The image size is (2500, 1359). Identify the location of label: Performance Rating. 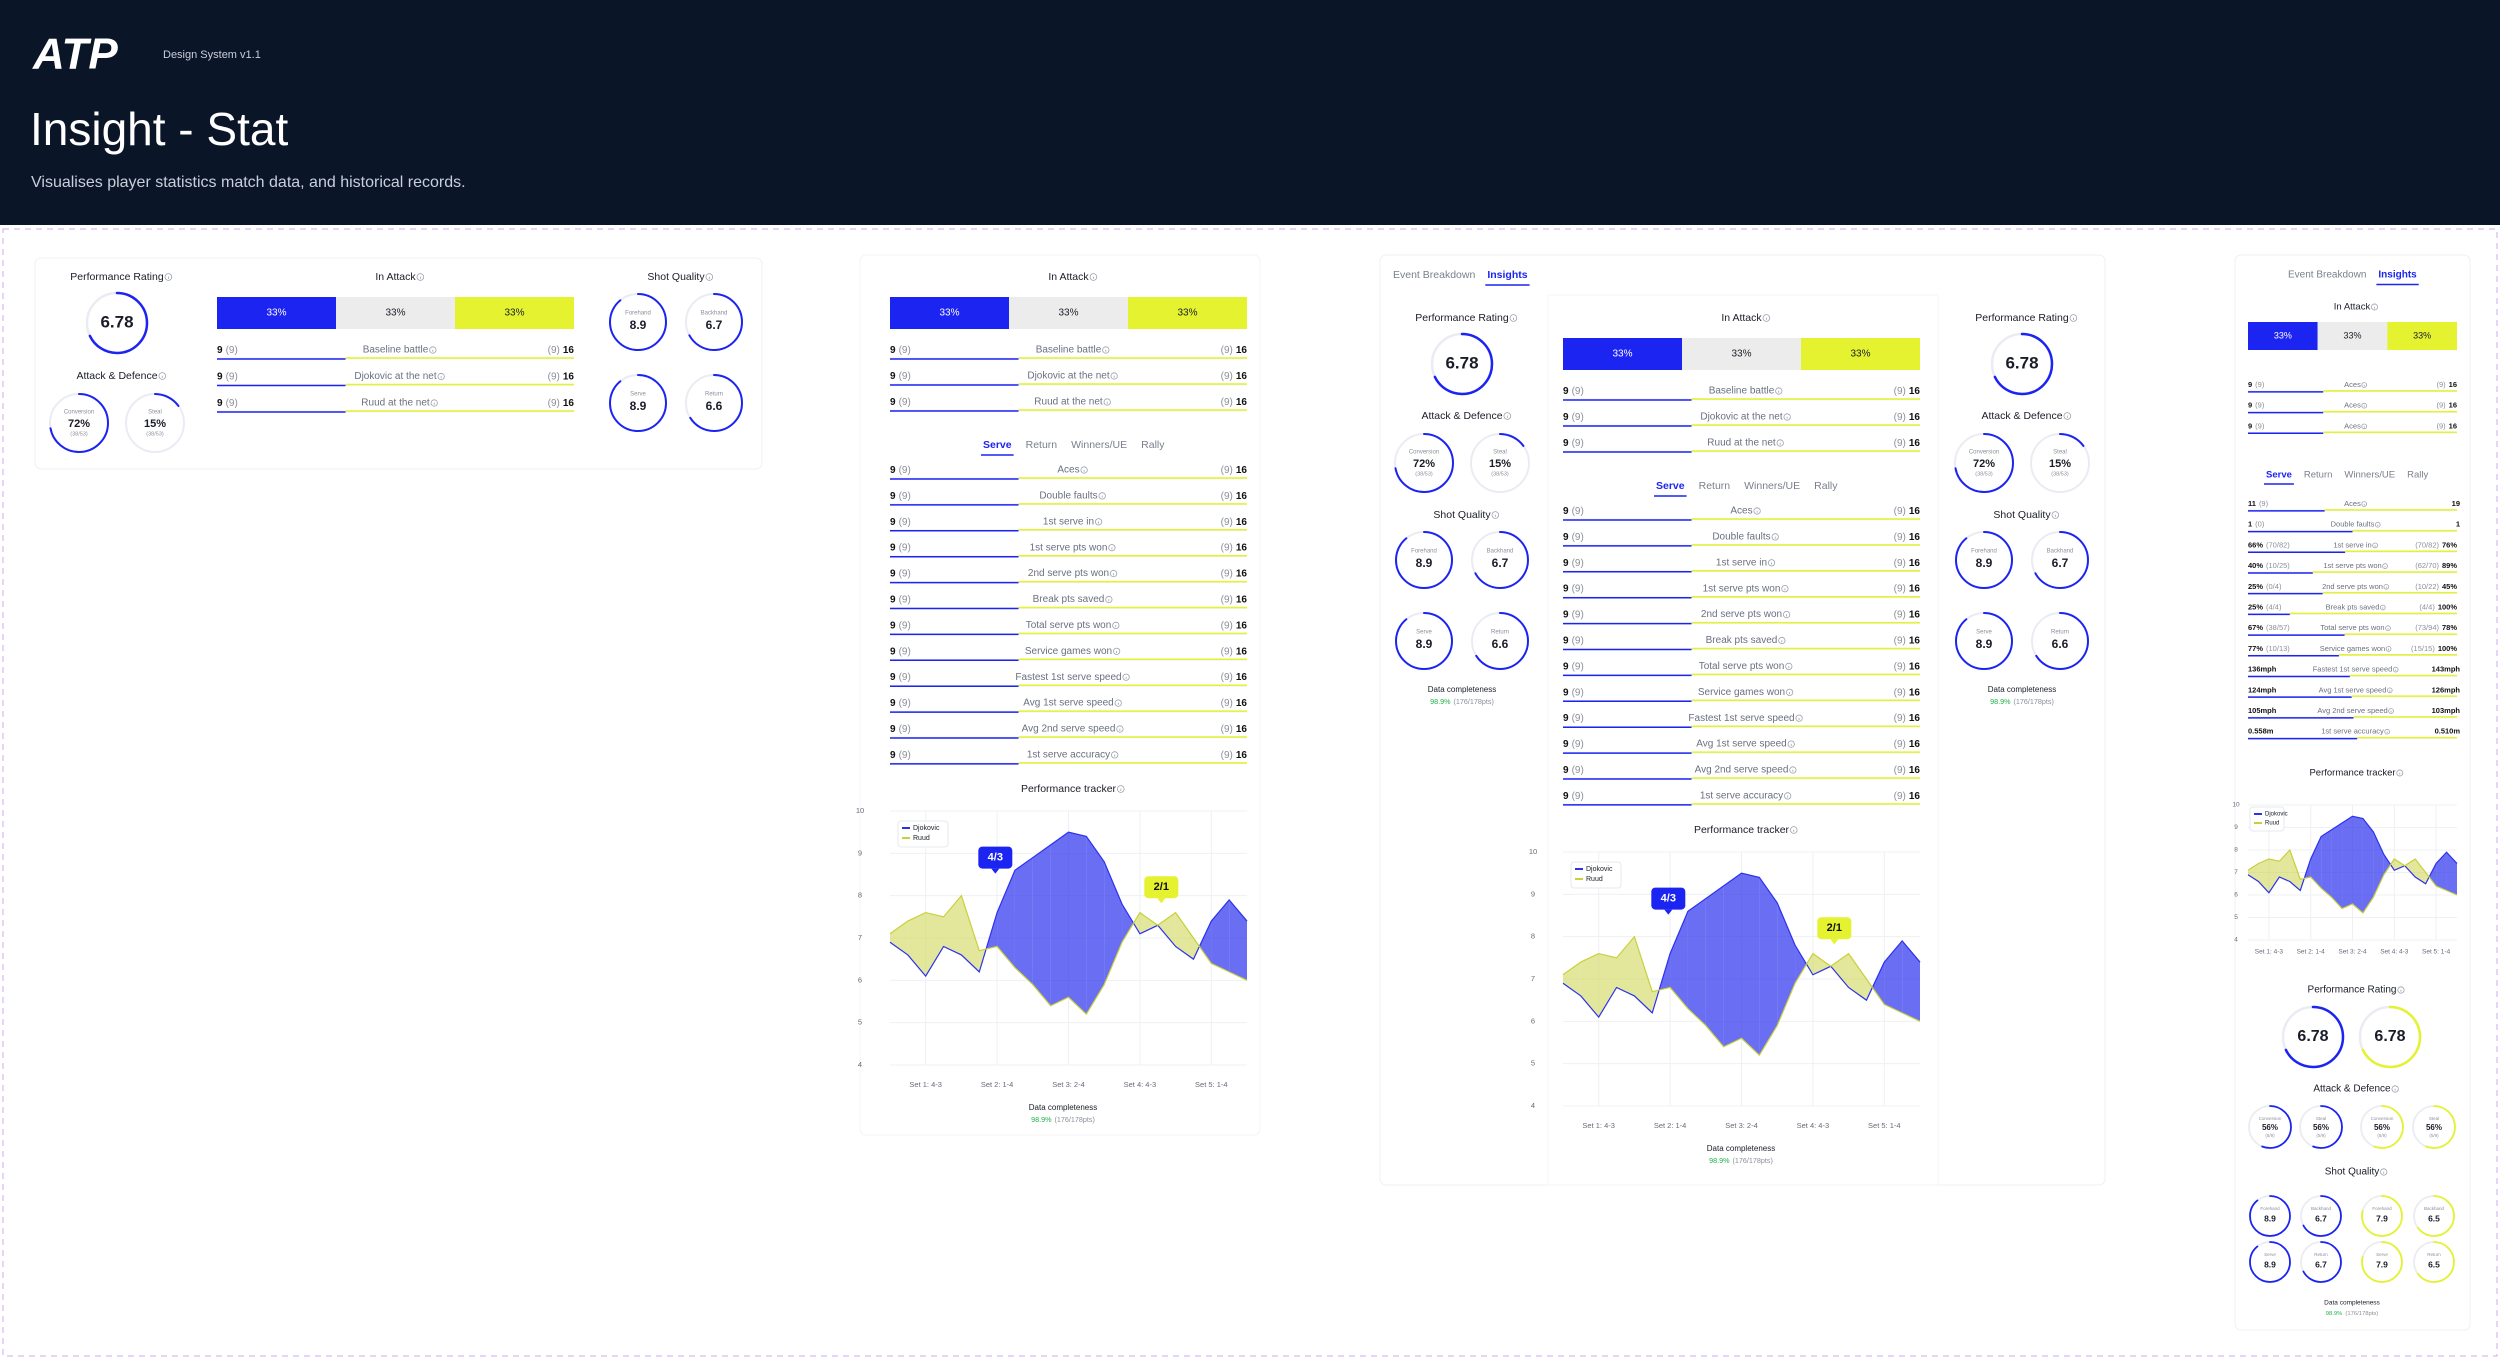
(2352, 990).